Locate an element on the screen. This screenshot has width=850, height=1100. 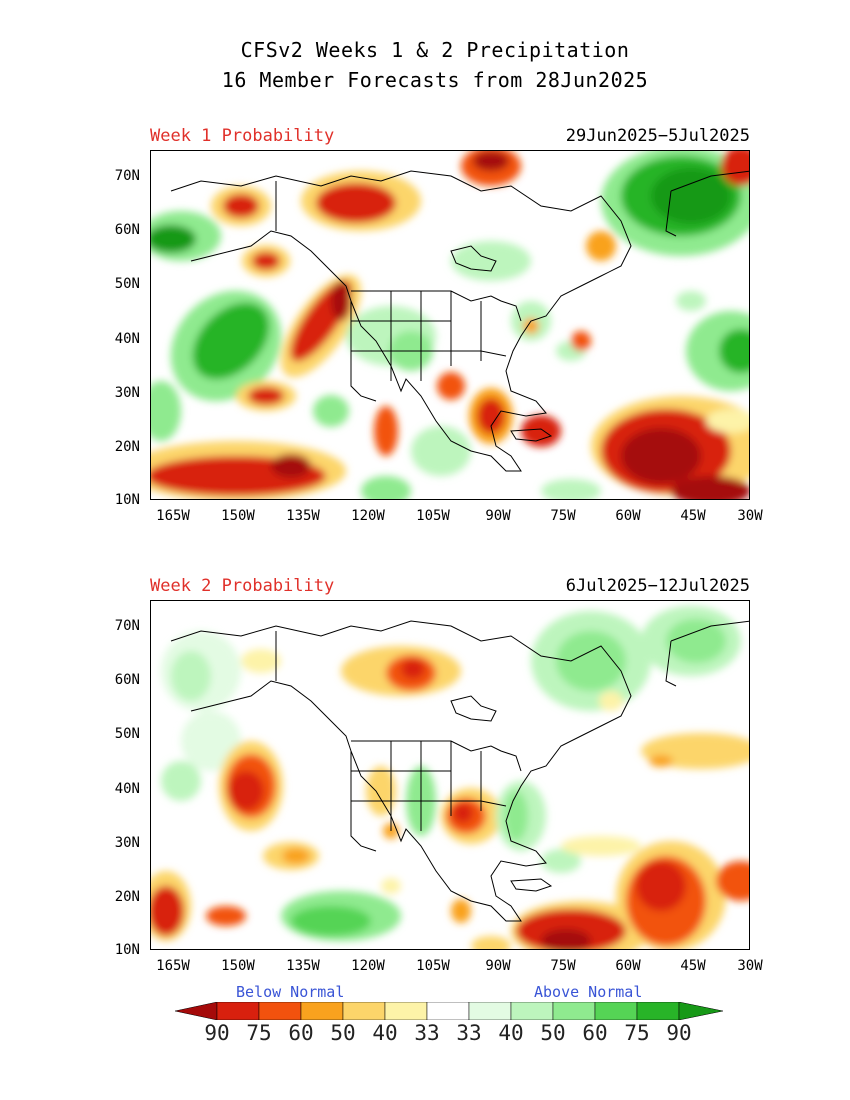
week2-date-range: 6Jul2025−12Jul2025 is located at coordinates (657, 586).